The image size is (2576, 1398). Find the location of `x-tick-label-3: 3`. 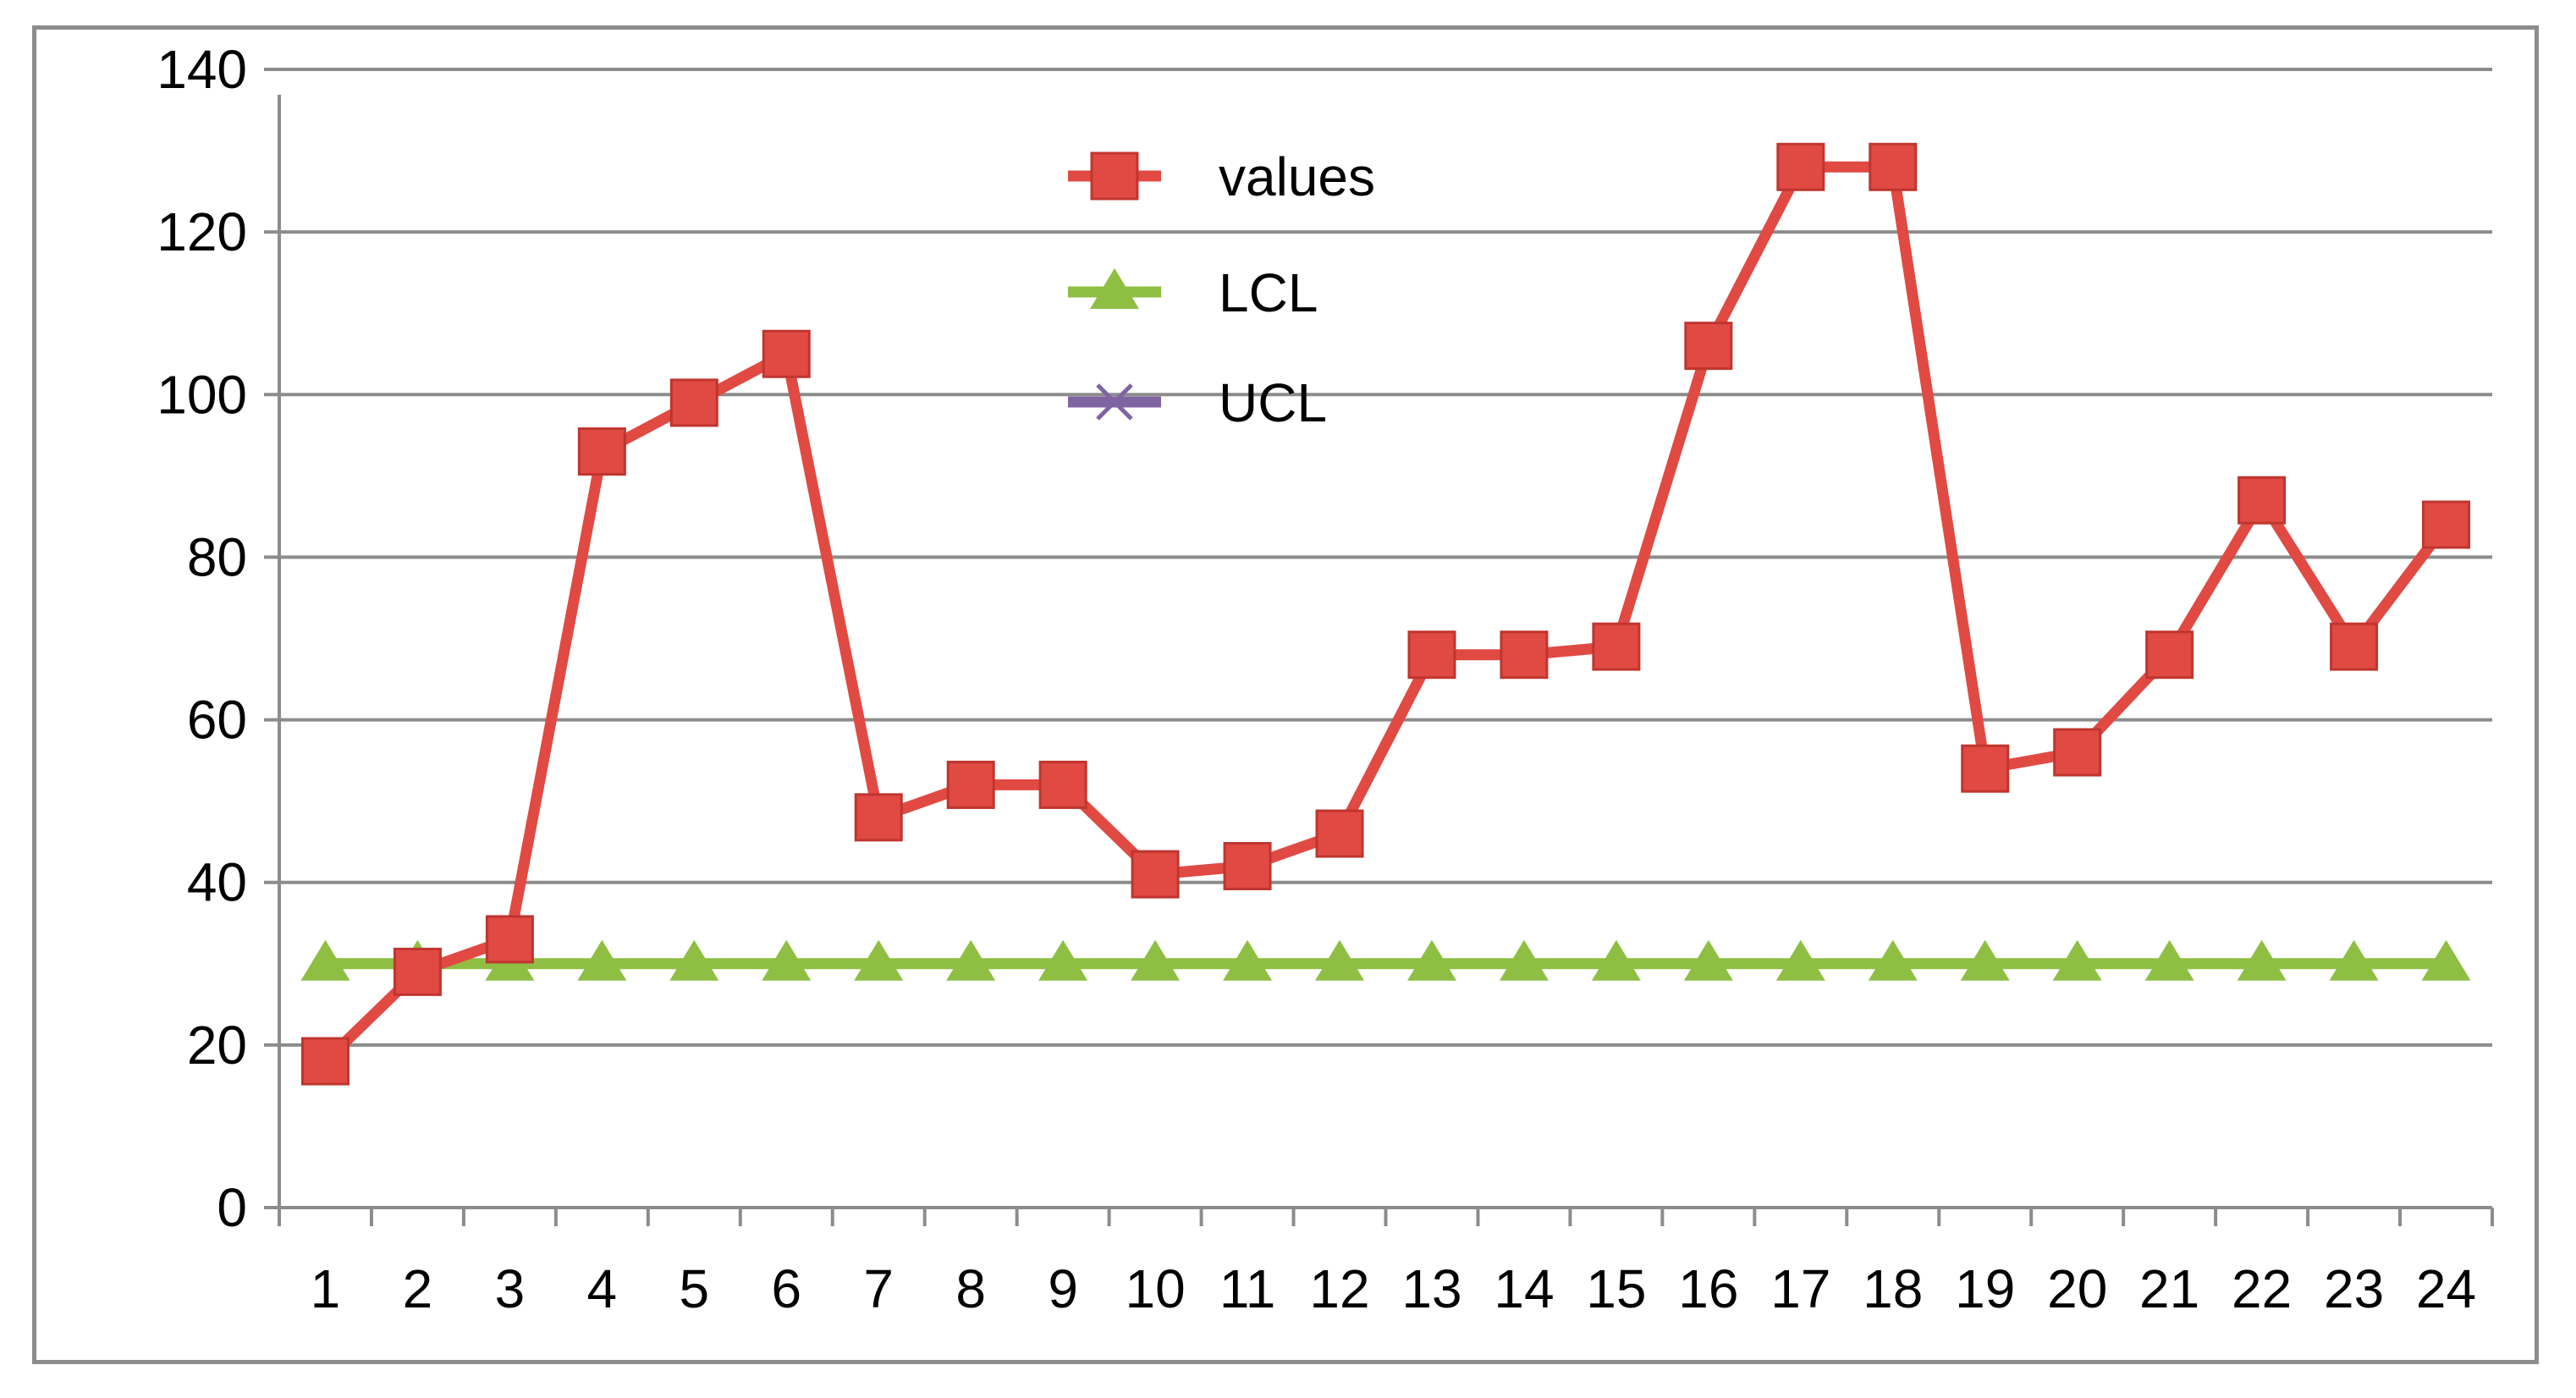

x-tick-label-3: 3 is located at coordinates (510, 1288).